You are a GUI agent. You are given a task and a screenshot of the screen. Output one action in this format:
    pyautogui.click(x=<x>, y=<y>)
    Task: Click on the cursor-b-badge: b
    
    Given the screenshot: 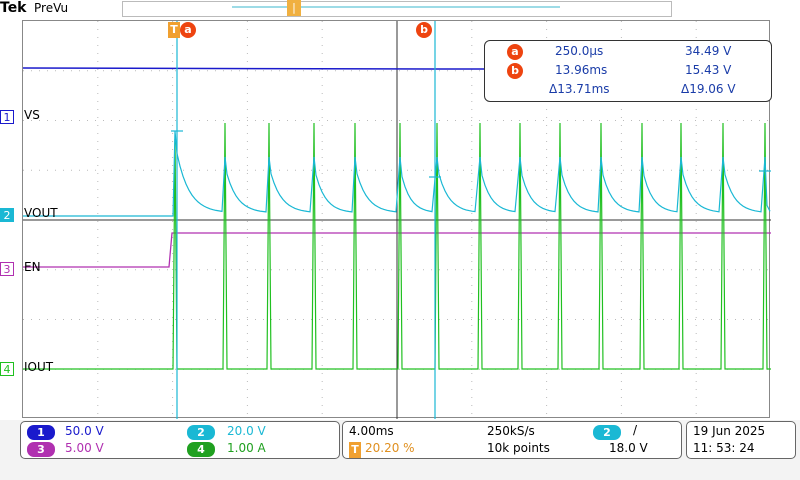 What is the action you would take?
    pyautogui.click(x=424, y=30)
    